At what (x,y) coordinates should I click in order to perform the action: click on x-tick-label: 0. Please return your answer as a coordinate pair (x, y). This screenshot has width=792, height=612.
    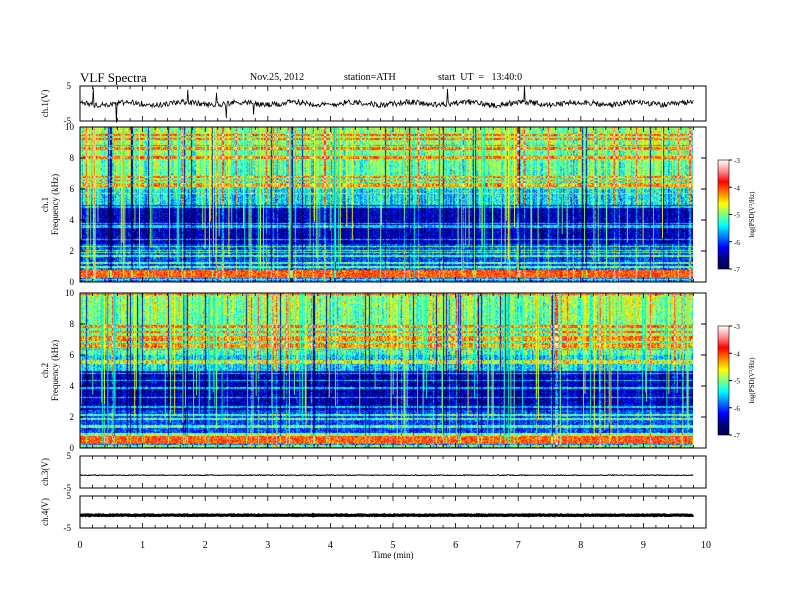
    Looking at the image, I should click on (80, 545).